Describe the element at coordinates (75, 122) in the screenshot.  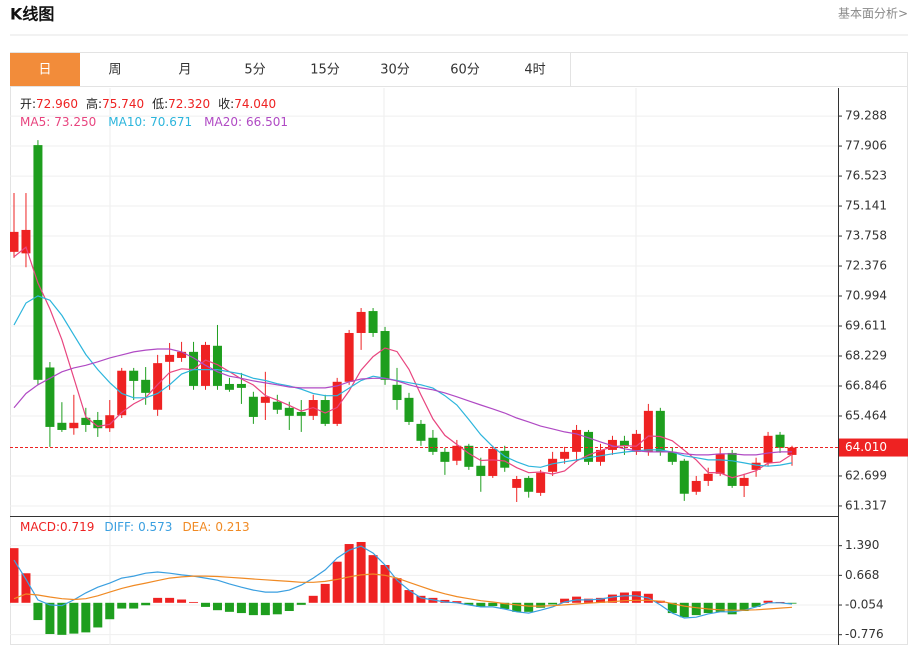
I see `legend-value: 73.250` at that location.